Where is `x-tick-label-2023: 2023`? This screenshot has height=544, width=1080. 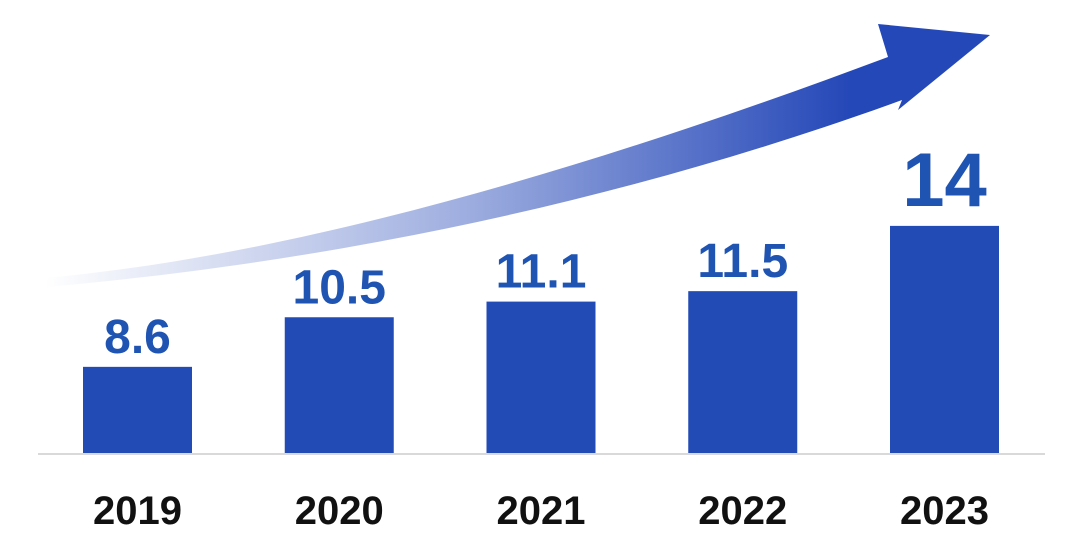 x-tick-label-2023: 2023 is located at coordinates (944, 511).